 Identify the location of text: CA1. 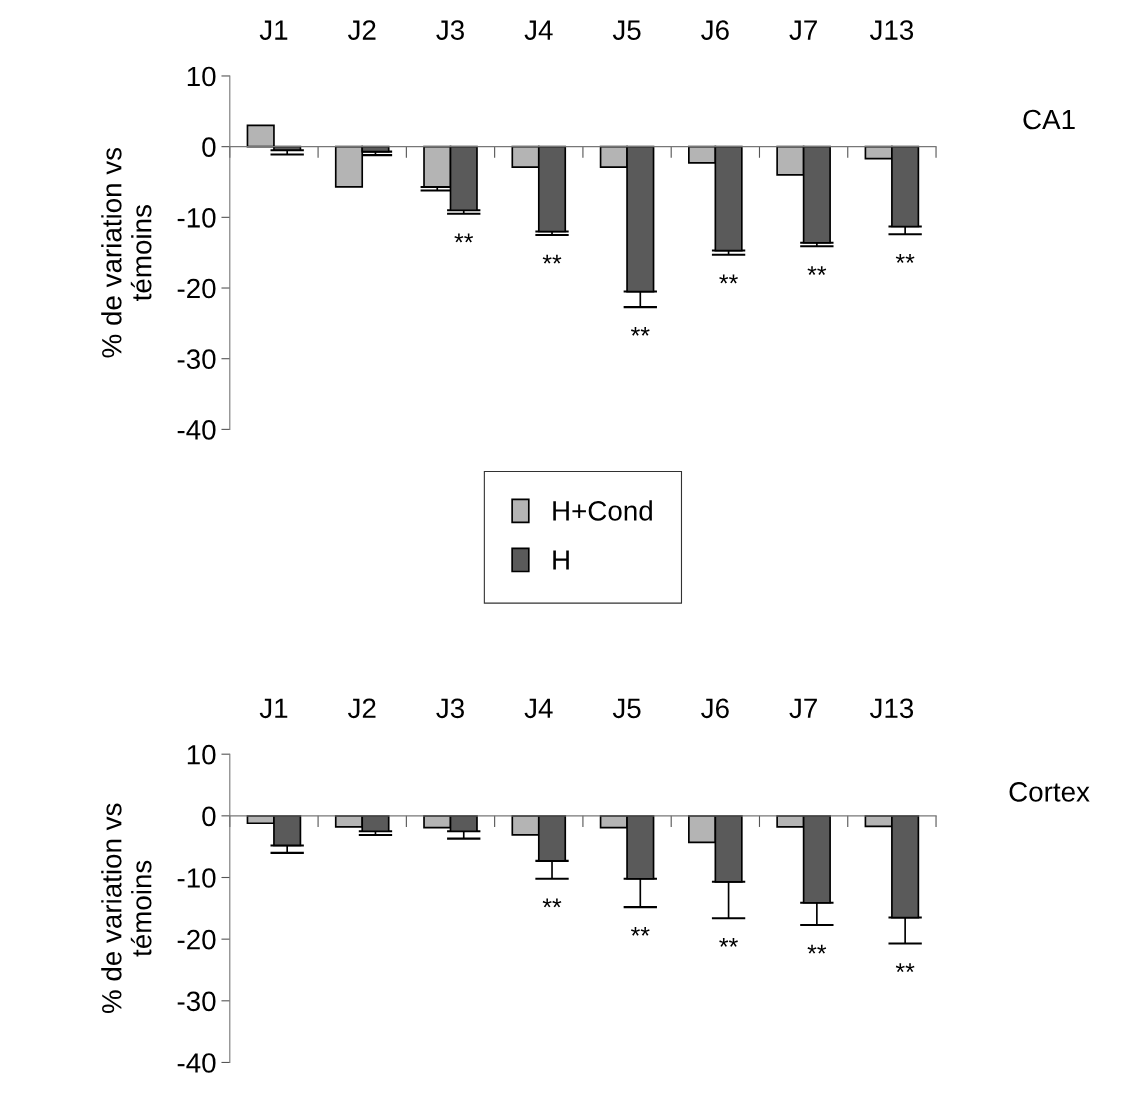
(1049, 119).